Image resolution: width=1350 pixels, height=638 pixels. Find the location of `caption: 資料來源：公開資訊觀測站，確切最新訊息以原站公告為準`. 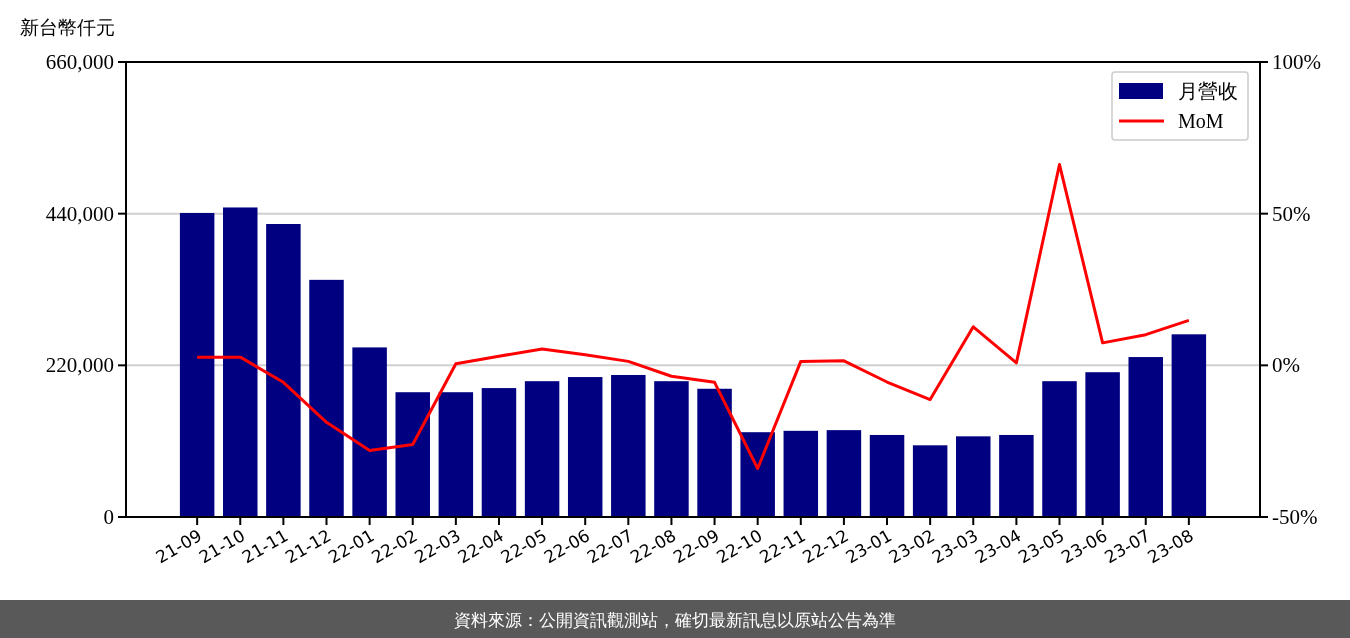

caption: 資料來源：公開資訊觀測站，確切最新訊息以原站公告為準 is located at coordinates (675, 619).